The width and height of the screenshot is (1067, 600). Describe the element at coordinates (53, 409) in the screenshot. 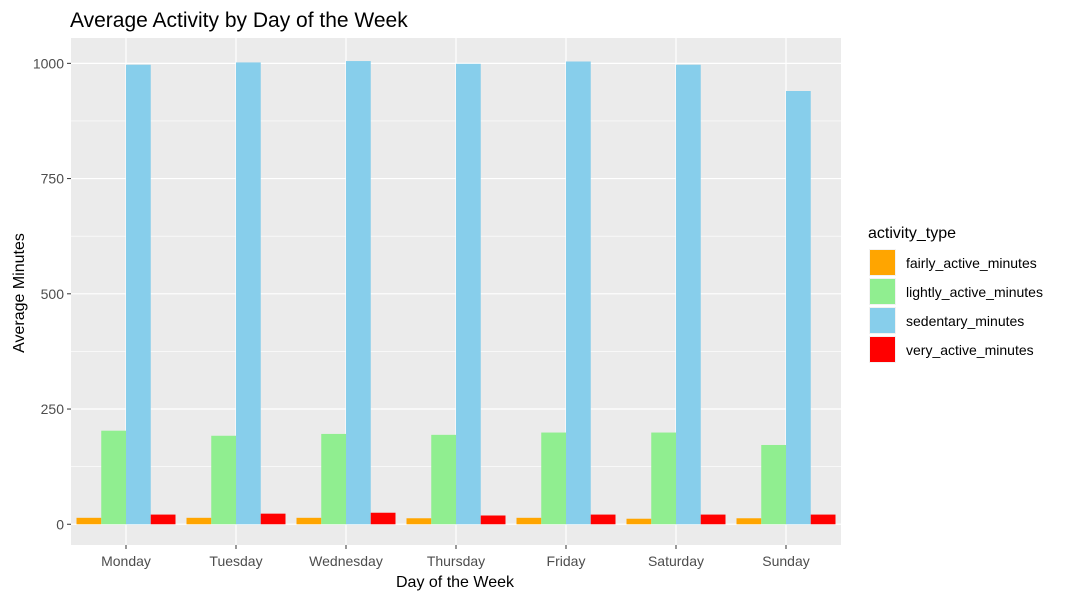

I see `y-tick-label: 250` at that location.